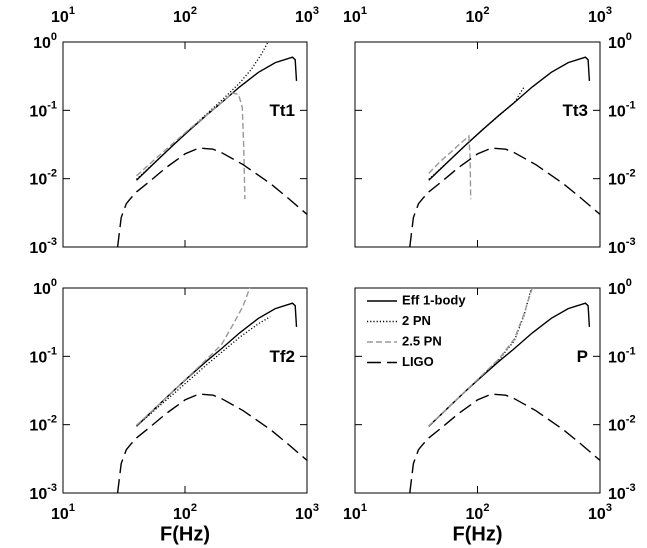  I want to click on legend-label: 2 PN, so click(416, 320).